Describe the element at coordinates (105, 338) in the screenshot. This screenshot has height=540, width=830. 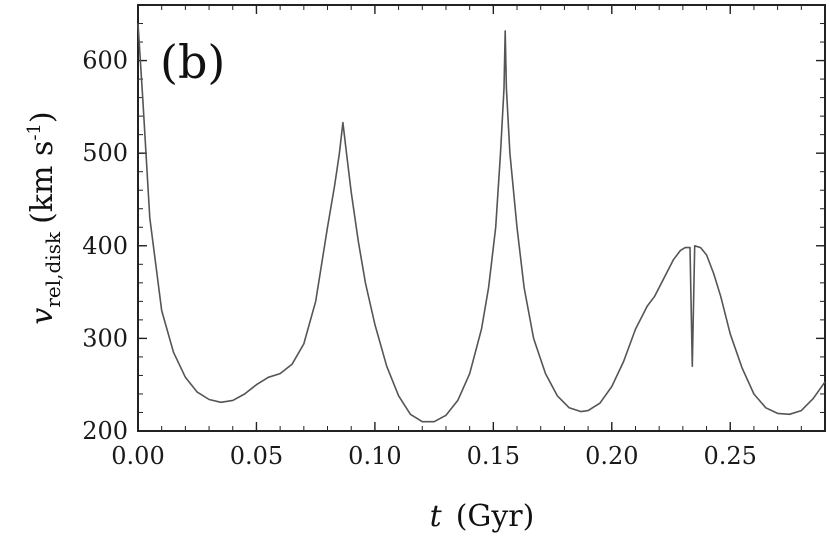
I see `y-tick-label: 300` at that location.